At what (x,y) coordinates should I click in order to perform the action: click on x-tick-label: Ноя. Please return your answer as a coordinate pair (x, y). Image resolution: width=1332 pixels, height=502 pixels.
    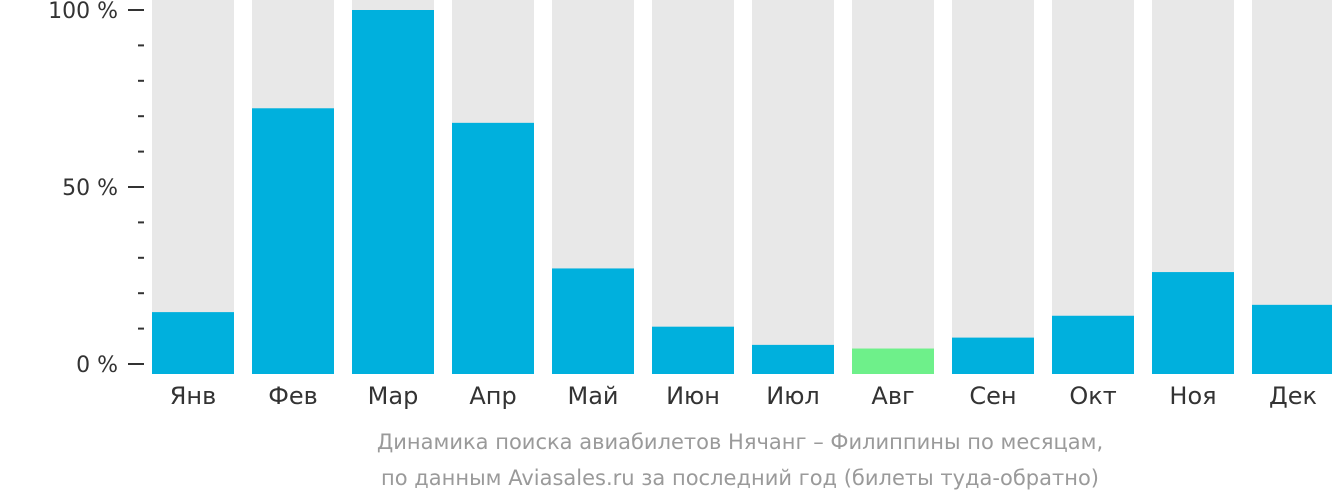
    Looking at the image, I should click on (1192, 396).